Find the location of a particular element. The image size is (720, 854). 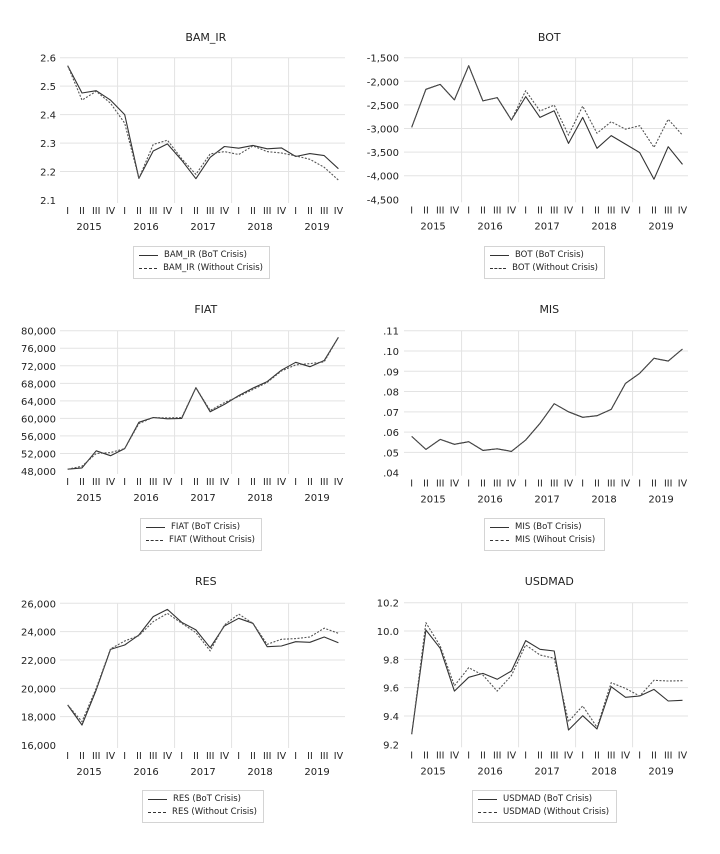

y-tick-label: 2.2 is located at coordinates (48, 173).